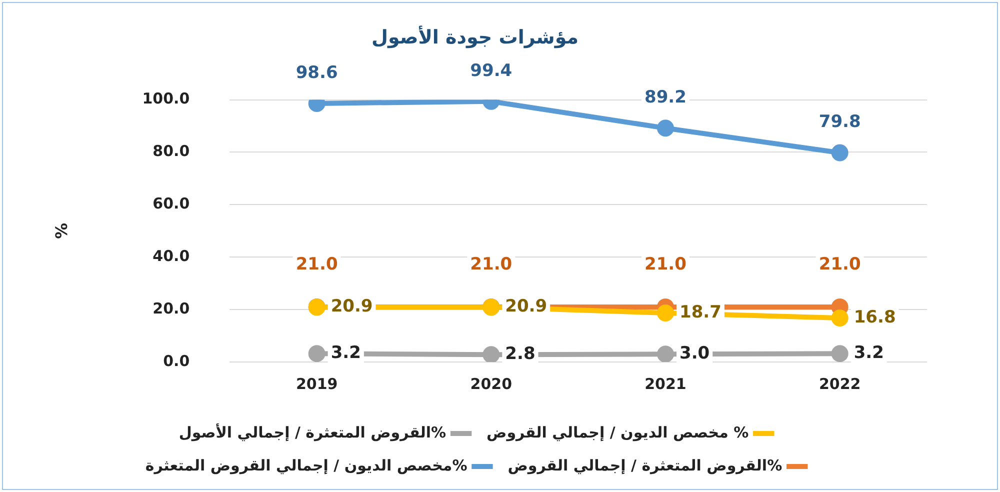 The width and height of the screenshot is (1000, 492). Describe the element at coordinates (839, 122) in the screenshot. I see `data-label: 79.8` at that location.